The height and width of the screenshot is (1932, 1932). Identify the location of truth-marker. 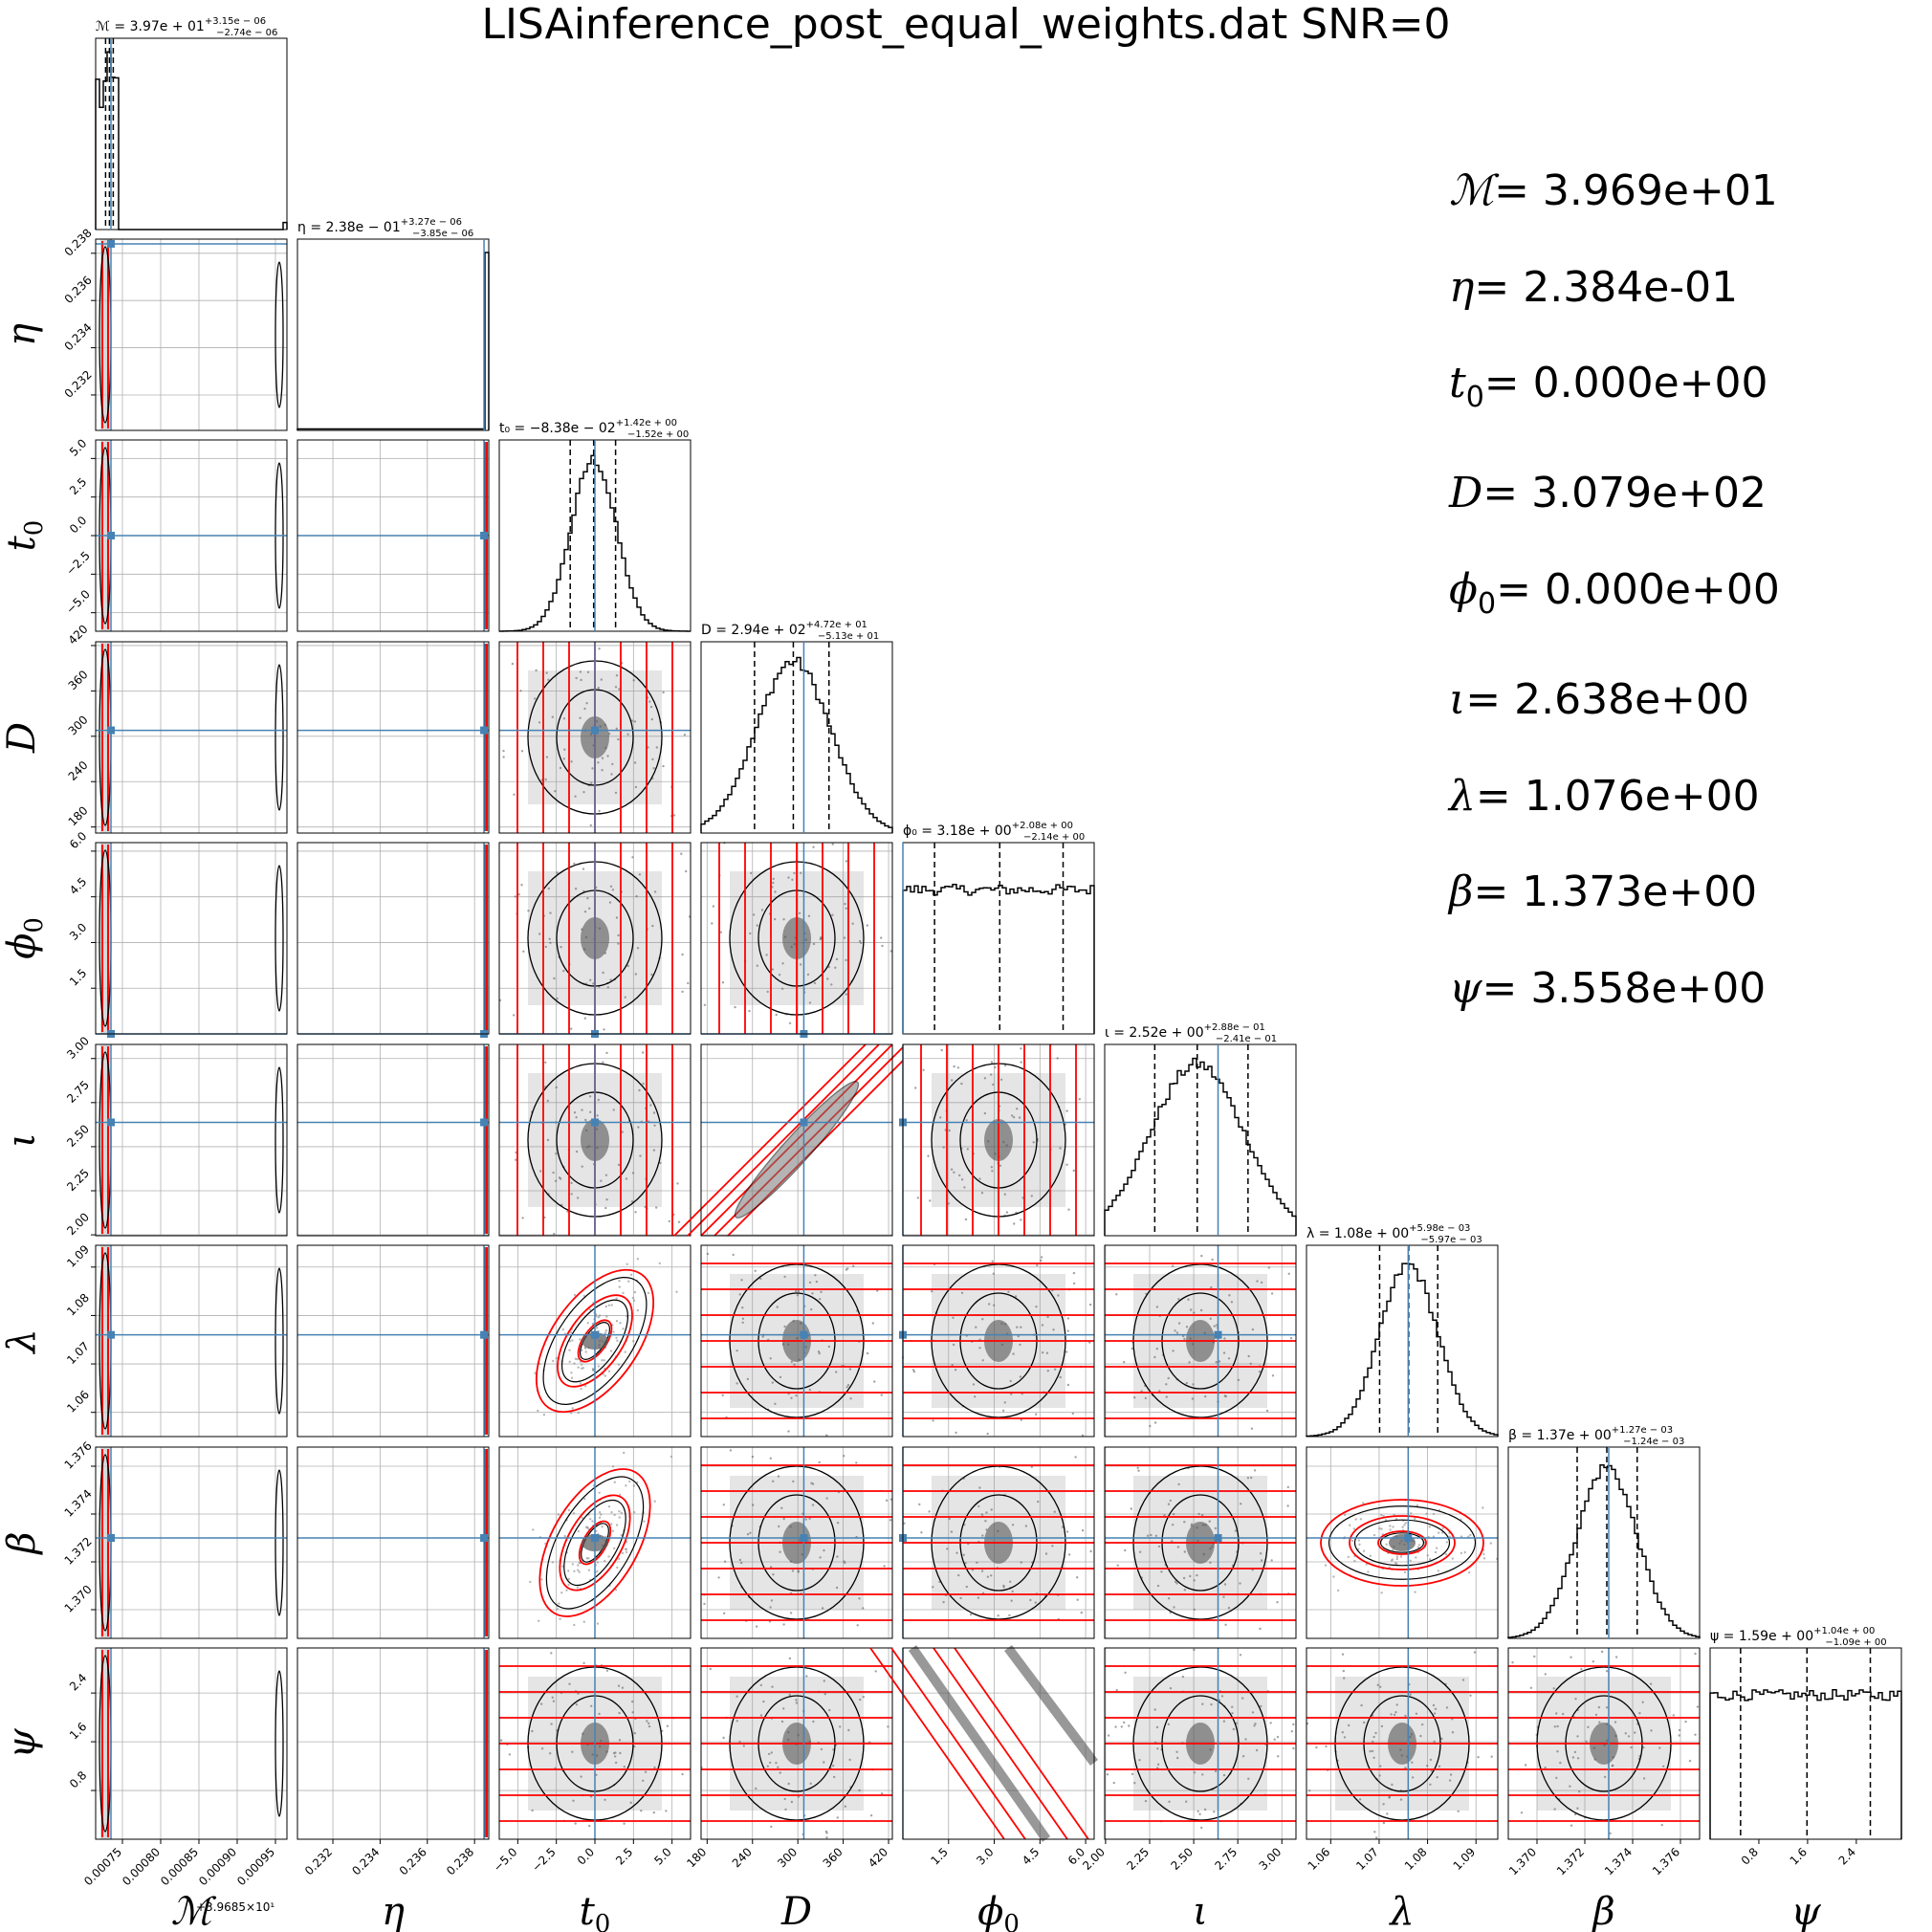
(111, 243).